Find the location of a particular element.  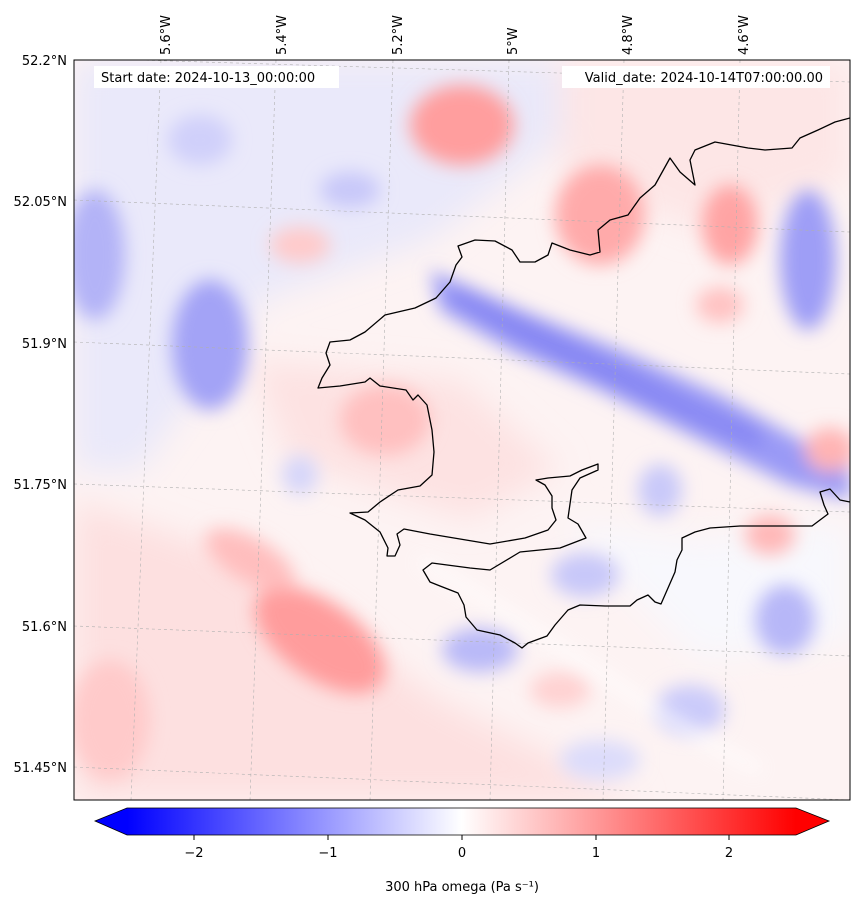

colorbar: −2 −1 0 1 2 300 hPa omega (Pa s⁻¹) is located at coordinates (462, 851).